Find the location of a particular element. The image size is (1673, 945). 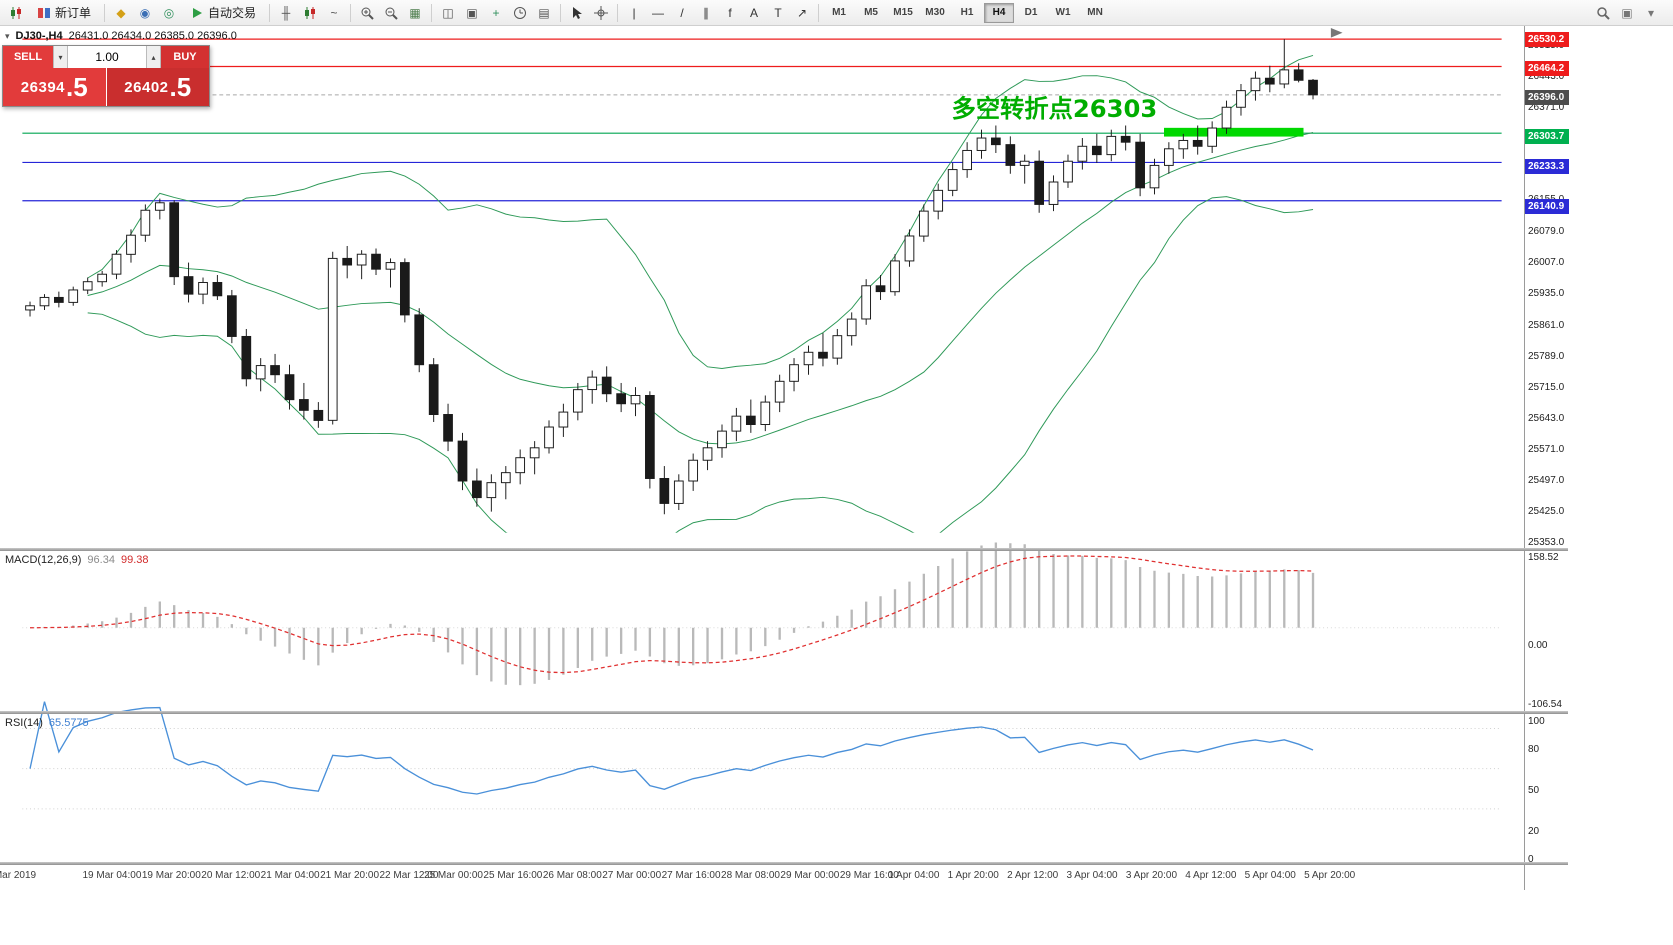

alerts-icon: ◎ is located at coordinates (169, 12).